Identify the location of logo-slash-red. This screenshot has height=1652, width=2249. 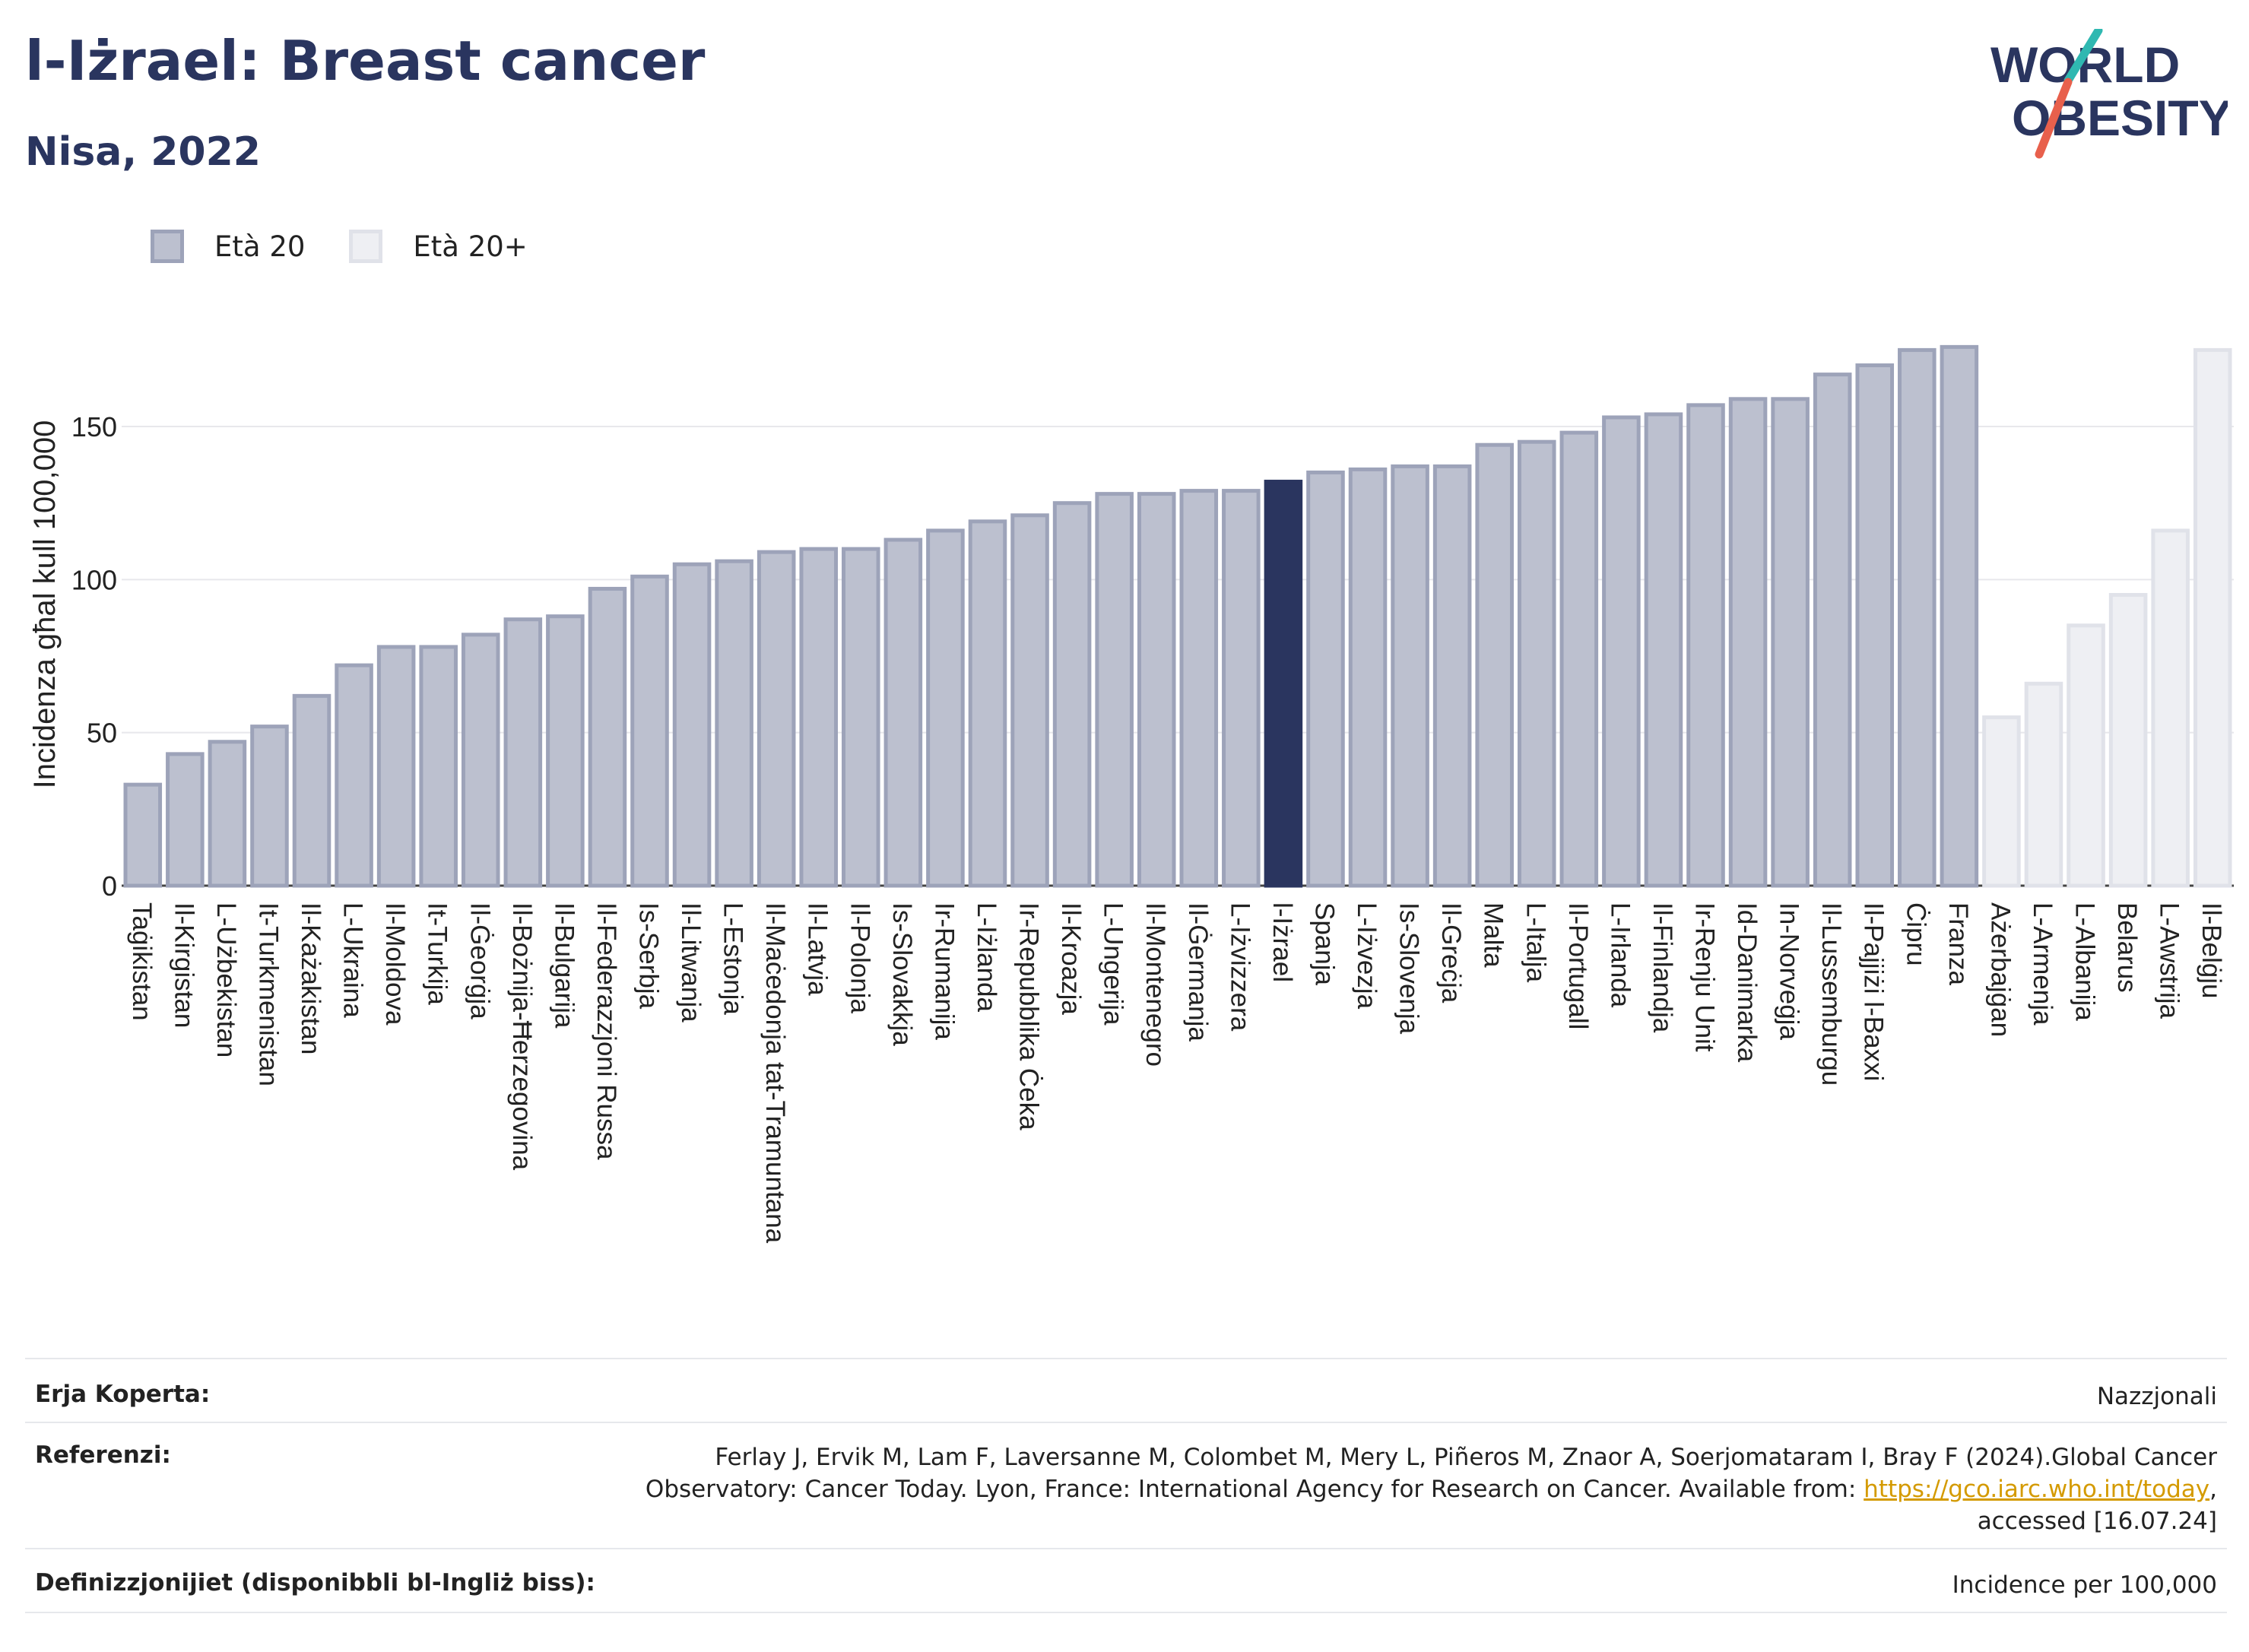
(2054, 118).